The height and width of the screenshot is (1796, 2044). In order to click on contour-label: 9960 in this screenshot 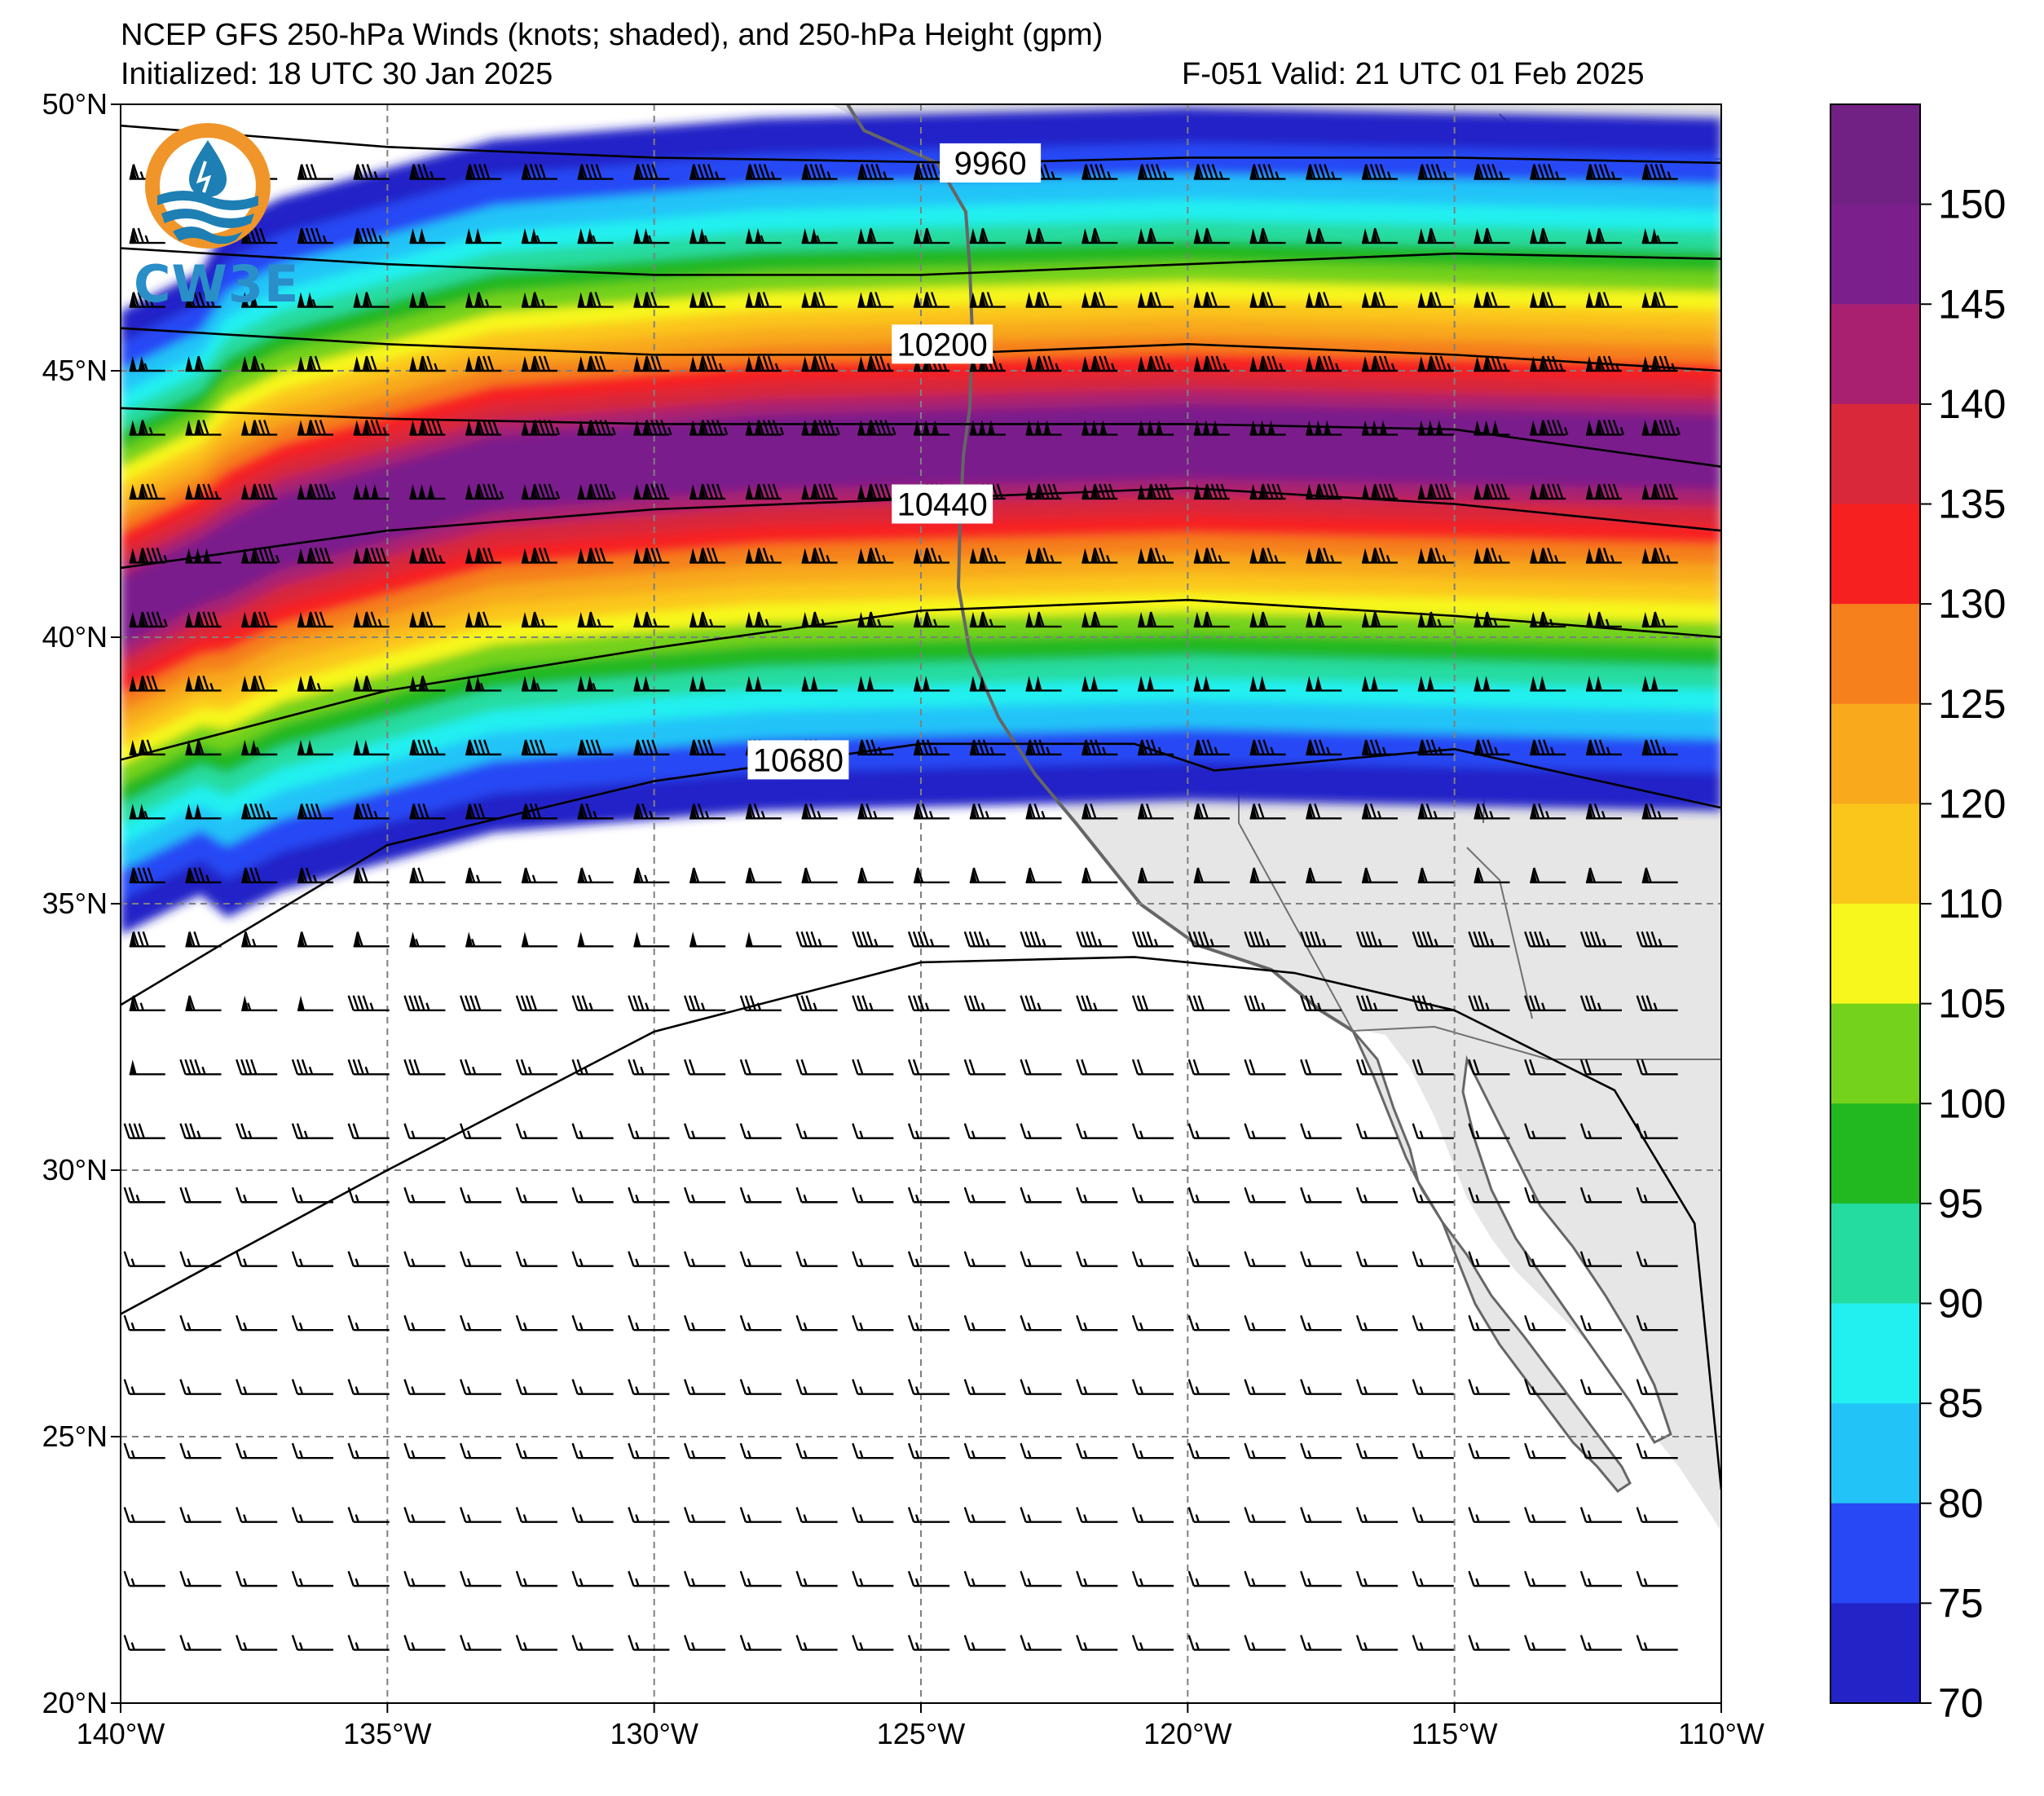, I will do `click(990, 164)`.